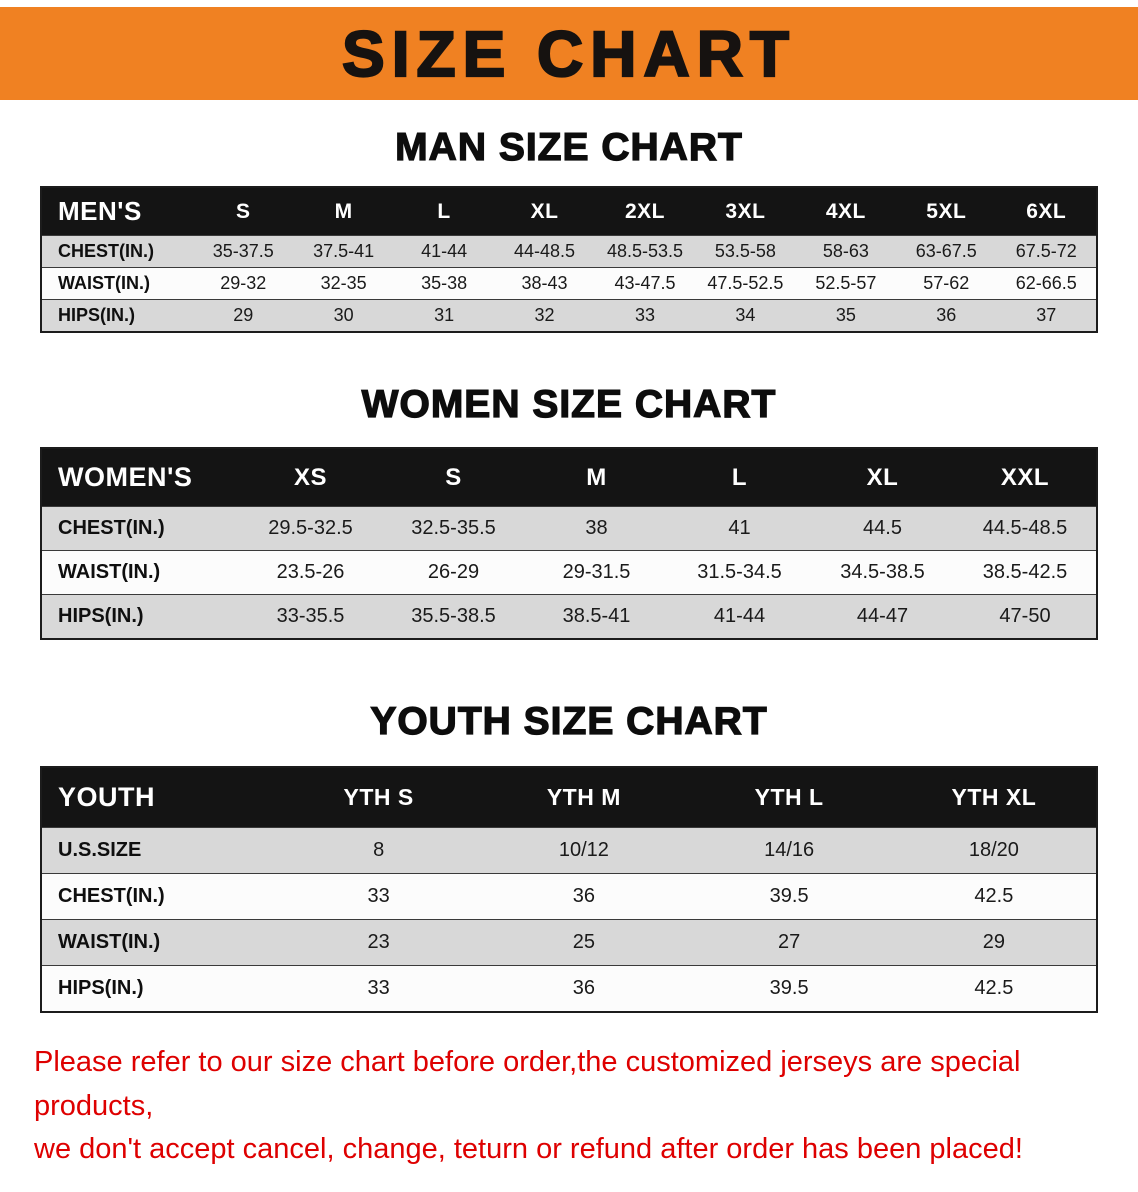  What do you see at coordinates (946, 211) in the screenshot?
I see `size-column-header: 5XL` at bounding box center [946, 211].